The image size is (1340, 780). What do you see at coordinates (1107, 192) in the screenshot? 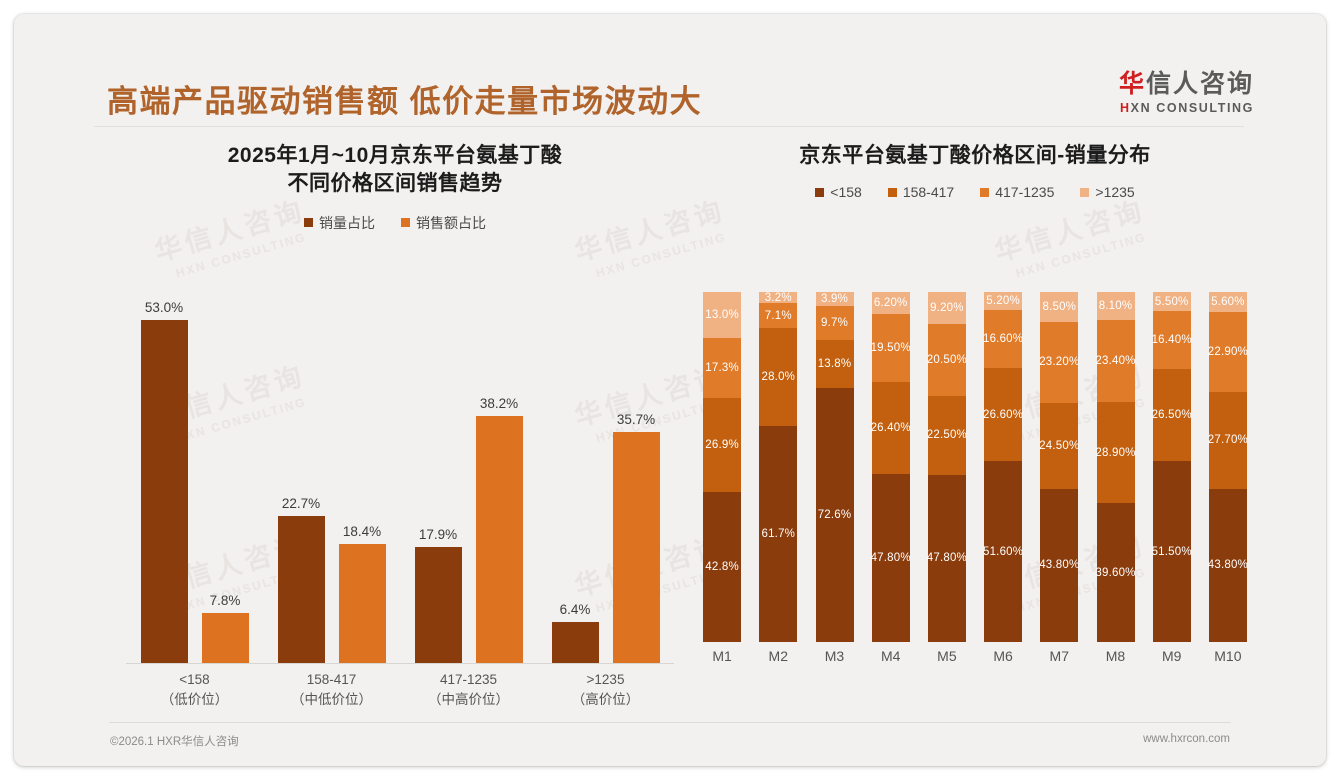
I see `legend-item: >1235` at bounding box center [1107, 192].